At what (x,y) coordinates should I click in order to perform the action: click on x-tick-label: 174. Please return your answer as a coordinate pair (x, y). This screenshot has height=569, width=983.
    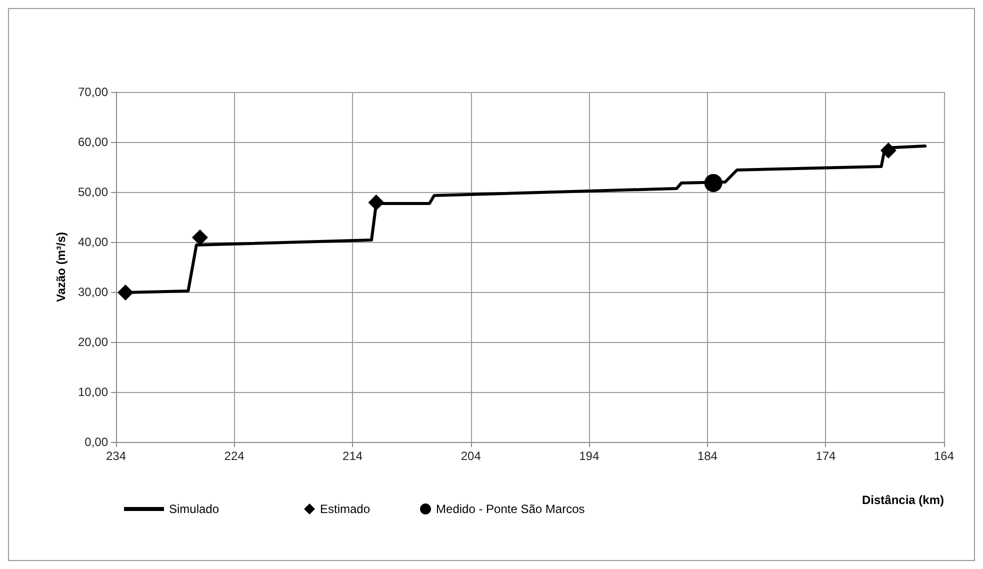
    Looking at the image, I should click on (826, 456).